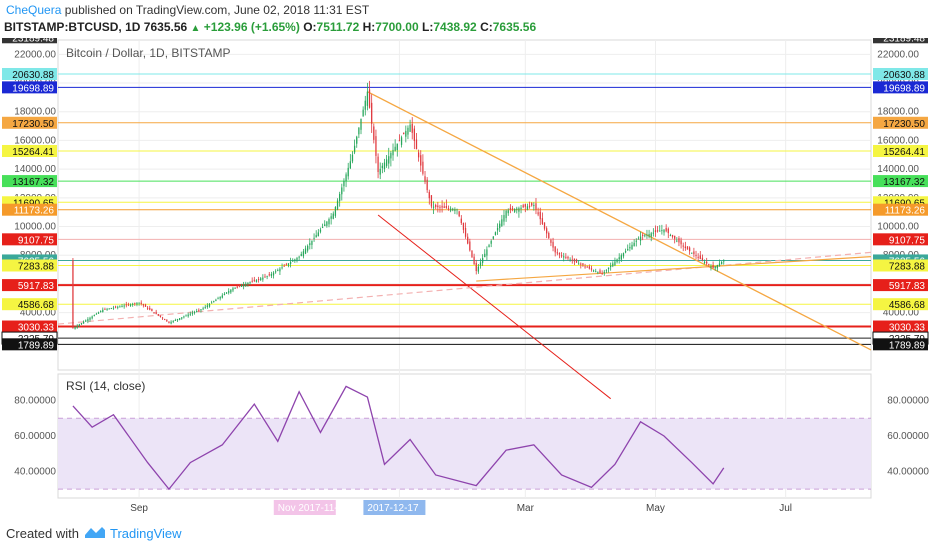 The image size is (932, 550). What do you see at coordinates (35, 436) in the screenshot?
I see `rsi-tick-label-left: 60.00000` at bounding box center [35, 436].